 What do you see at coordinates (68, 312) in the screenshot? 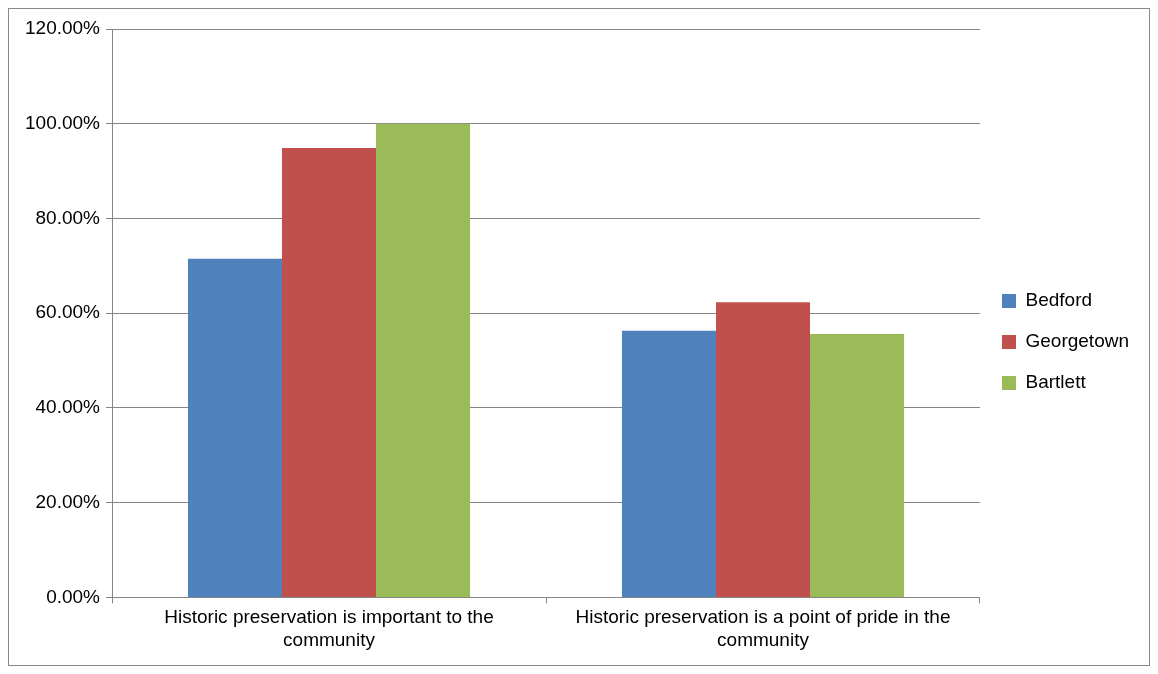
I see `y-tick-label: 60.00%` at bounding box center [68, 312].